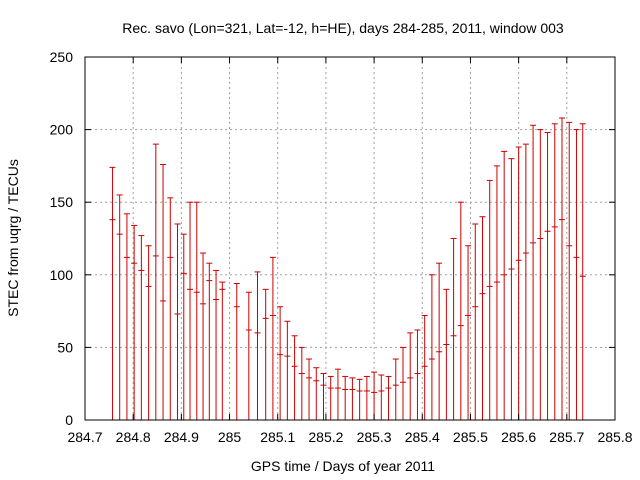 This screenshot has width=640, height=480. What do you see at coordinates (277, 437) in the screenshot?
I see `x-tick-label: 285.1` at bounding box center [277, 437].